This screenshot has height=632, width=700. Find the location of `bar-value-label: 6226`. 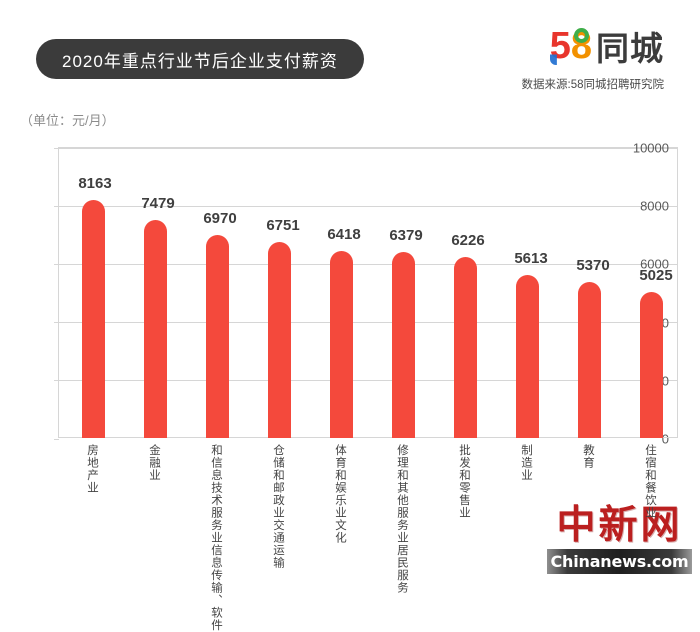

bar-value-label: 6226 is located at coordinates (468, 240).